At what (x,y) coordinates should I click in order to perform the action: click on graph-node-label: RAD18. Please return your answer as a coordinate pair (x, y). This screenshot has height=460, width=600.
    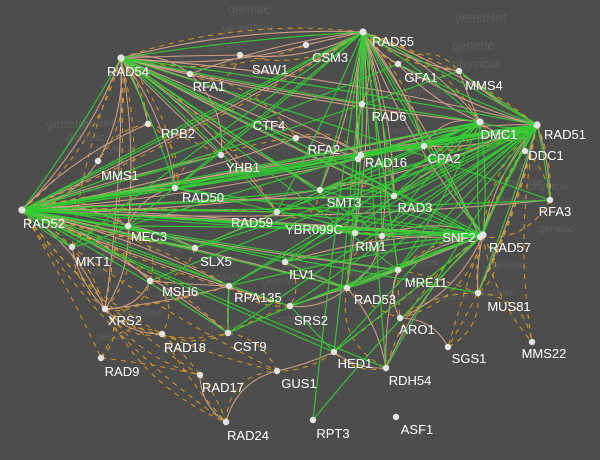
    Looking at the image, I should click on (185, 347).